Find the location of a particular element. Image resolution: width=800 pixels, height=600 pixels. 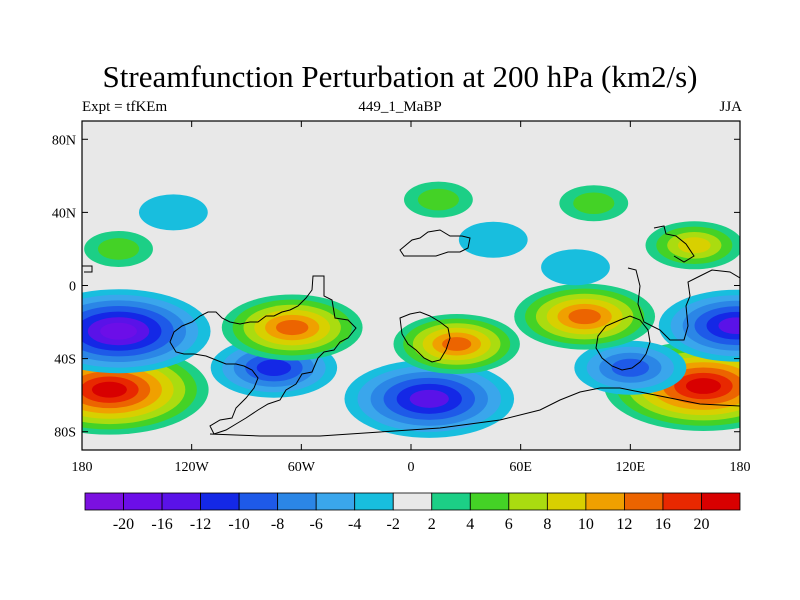

colorbar-label: -2 is located at coordinates (393, 524).